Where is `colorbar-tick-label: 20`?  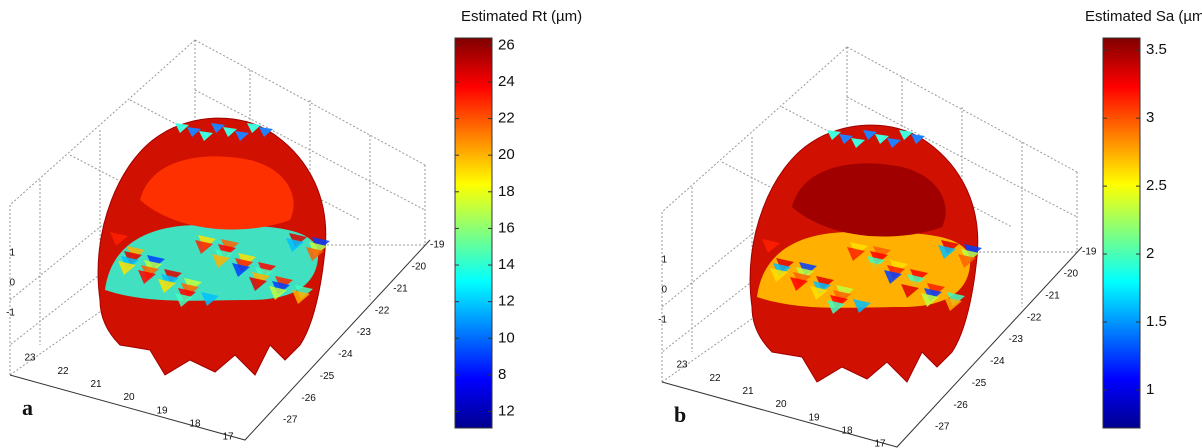 colorbar-tick-label: 20 is located at coordinates (506, 154).